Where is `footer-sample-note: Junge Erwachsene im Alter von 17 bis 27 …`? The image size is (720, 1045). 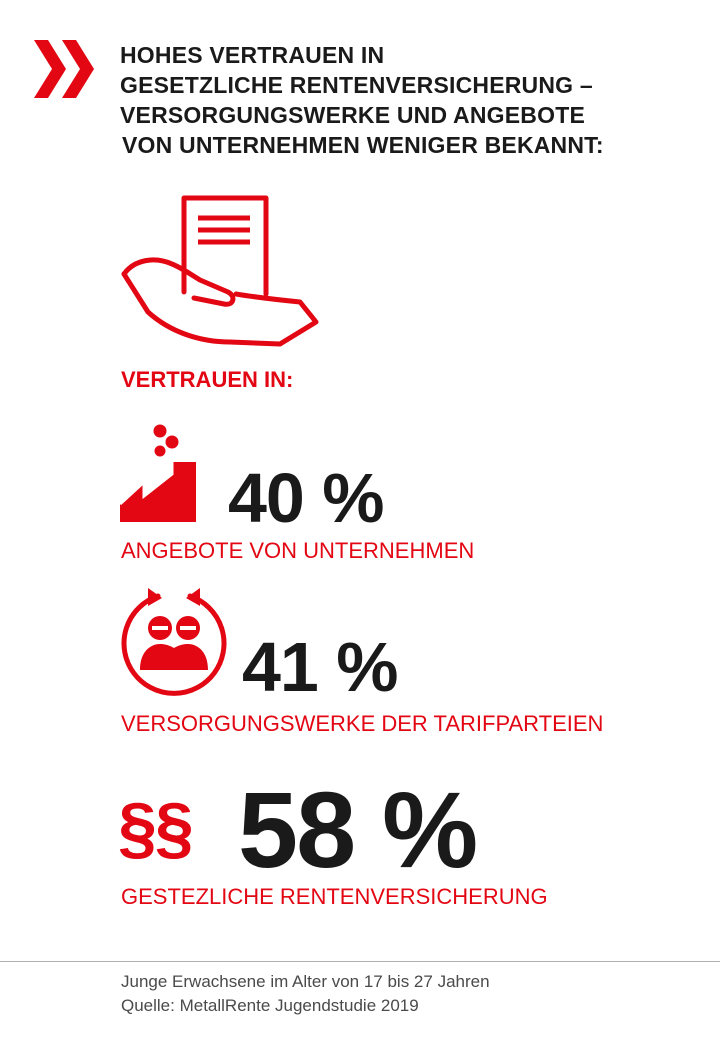 footer-sample-note: Junge Erwachsene im Alter von 17 bis 27 … is located at coordinates (305, 981).